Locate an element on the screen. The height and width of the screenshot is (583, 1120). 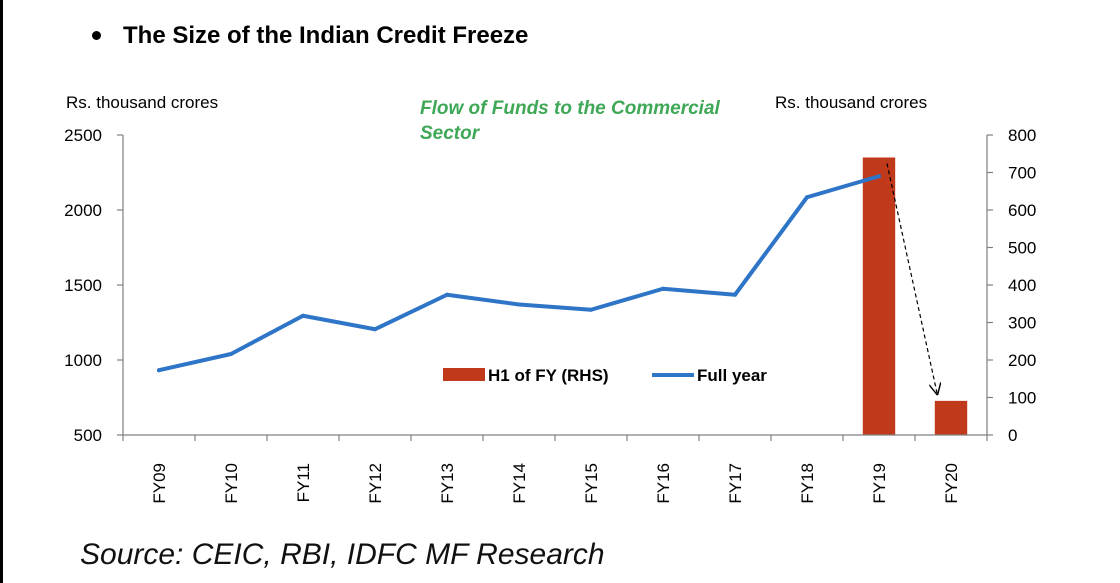
x-tick-label: FY15 is located at coordinates (591, 483).